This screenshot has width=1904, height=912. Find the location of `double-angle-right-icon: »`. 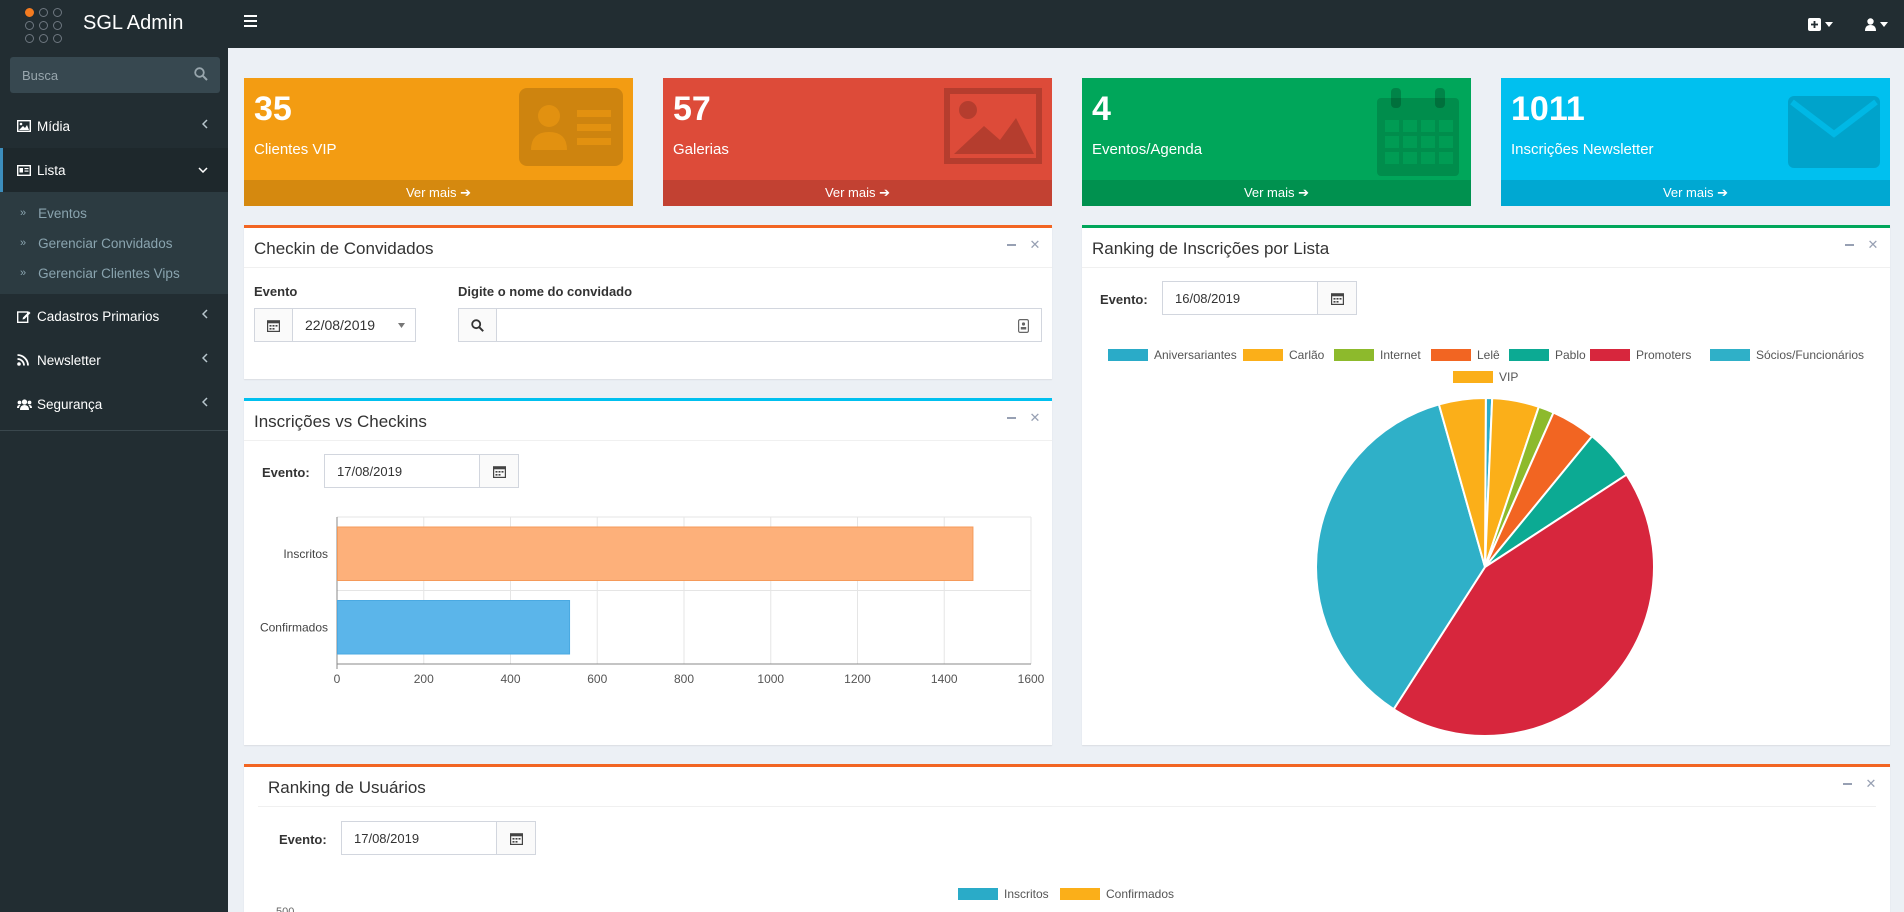

double-angle-right-icon: » is located at coordinates (23, 273).